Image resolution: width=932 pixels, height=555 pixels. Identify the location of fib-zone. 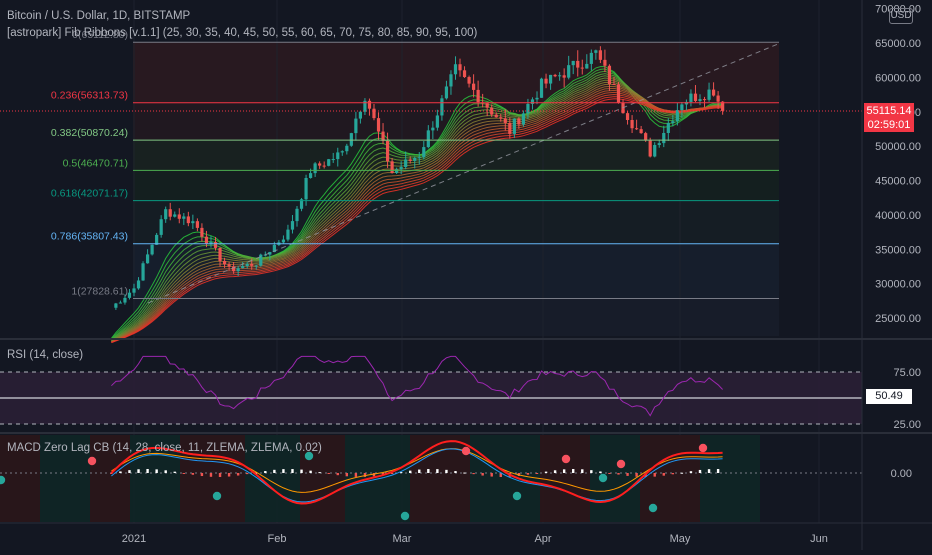
(456, 317).